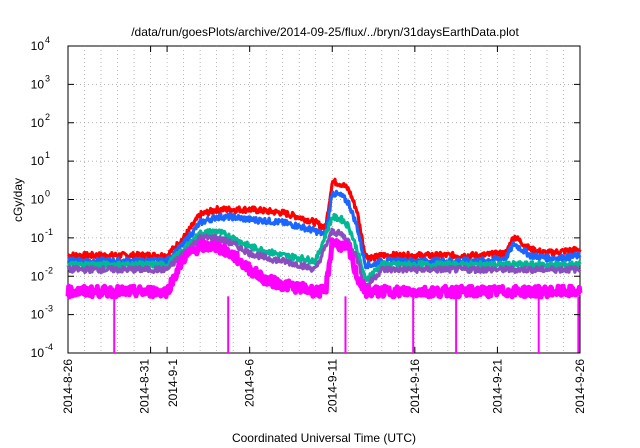 This screenshot has width=640, height=448. What do you see at coordinates (173, 383) in the screenshot?
I see `x-tick-label: 2014-9-1` at bounding box center [173, 383].